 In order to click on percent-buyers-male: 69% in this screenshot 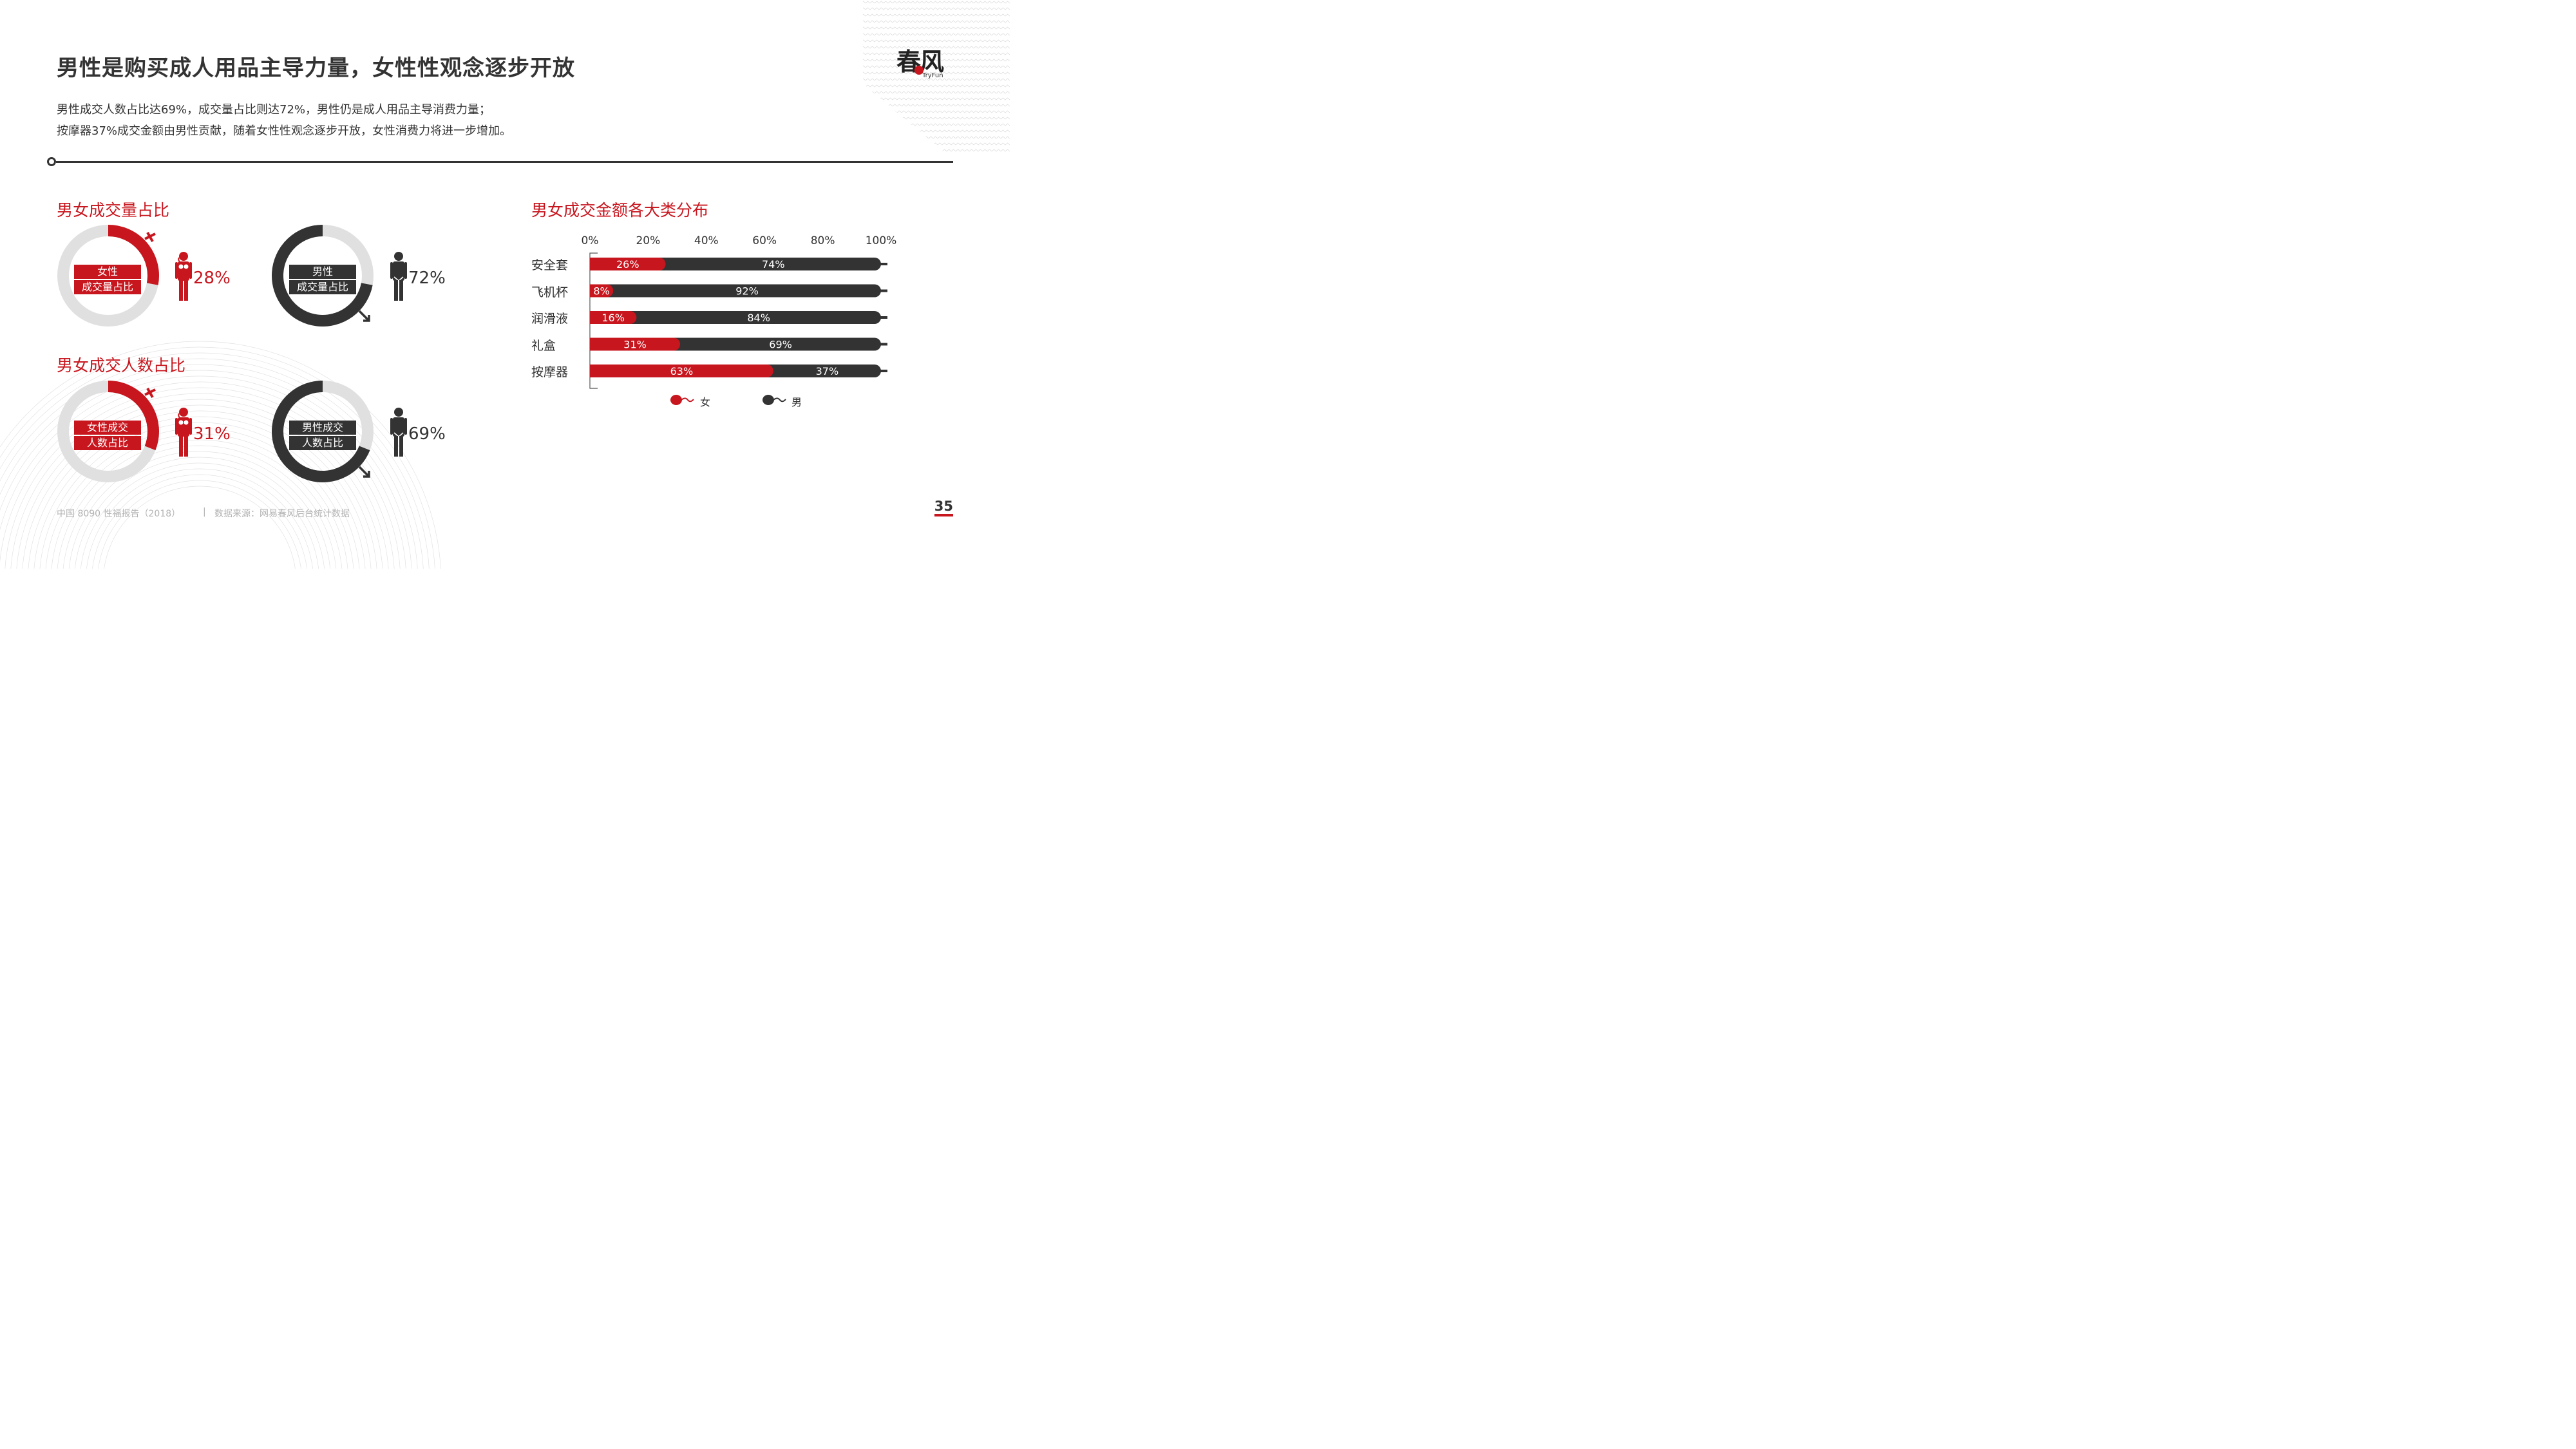, I will do `click(427, 434)`.